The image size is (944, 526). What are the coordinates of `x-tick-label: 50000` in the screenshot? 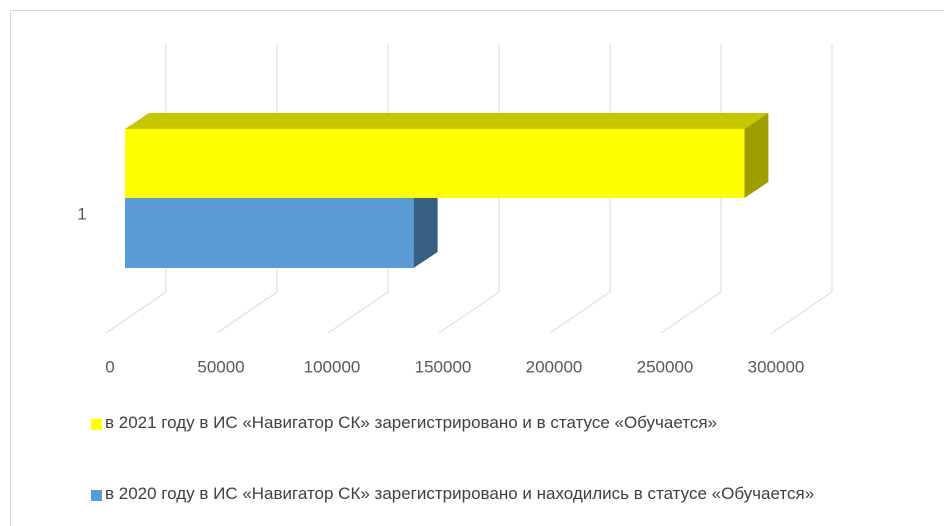 It's located at (220, 366).